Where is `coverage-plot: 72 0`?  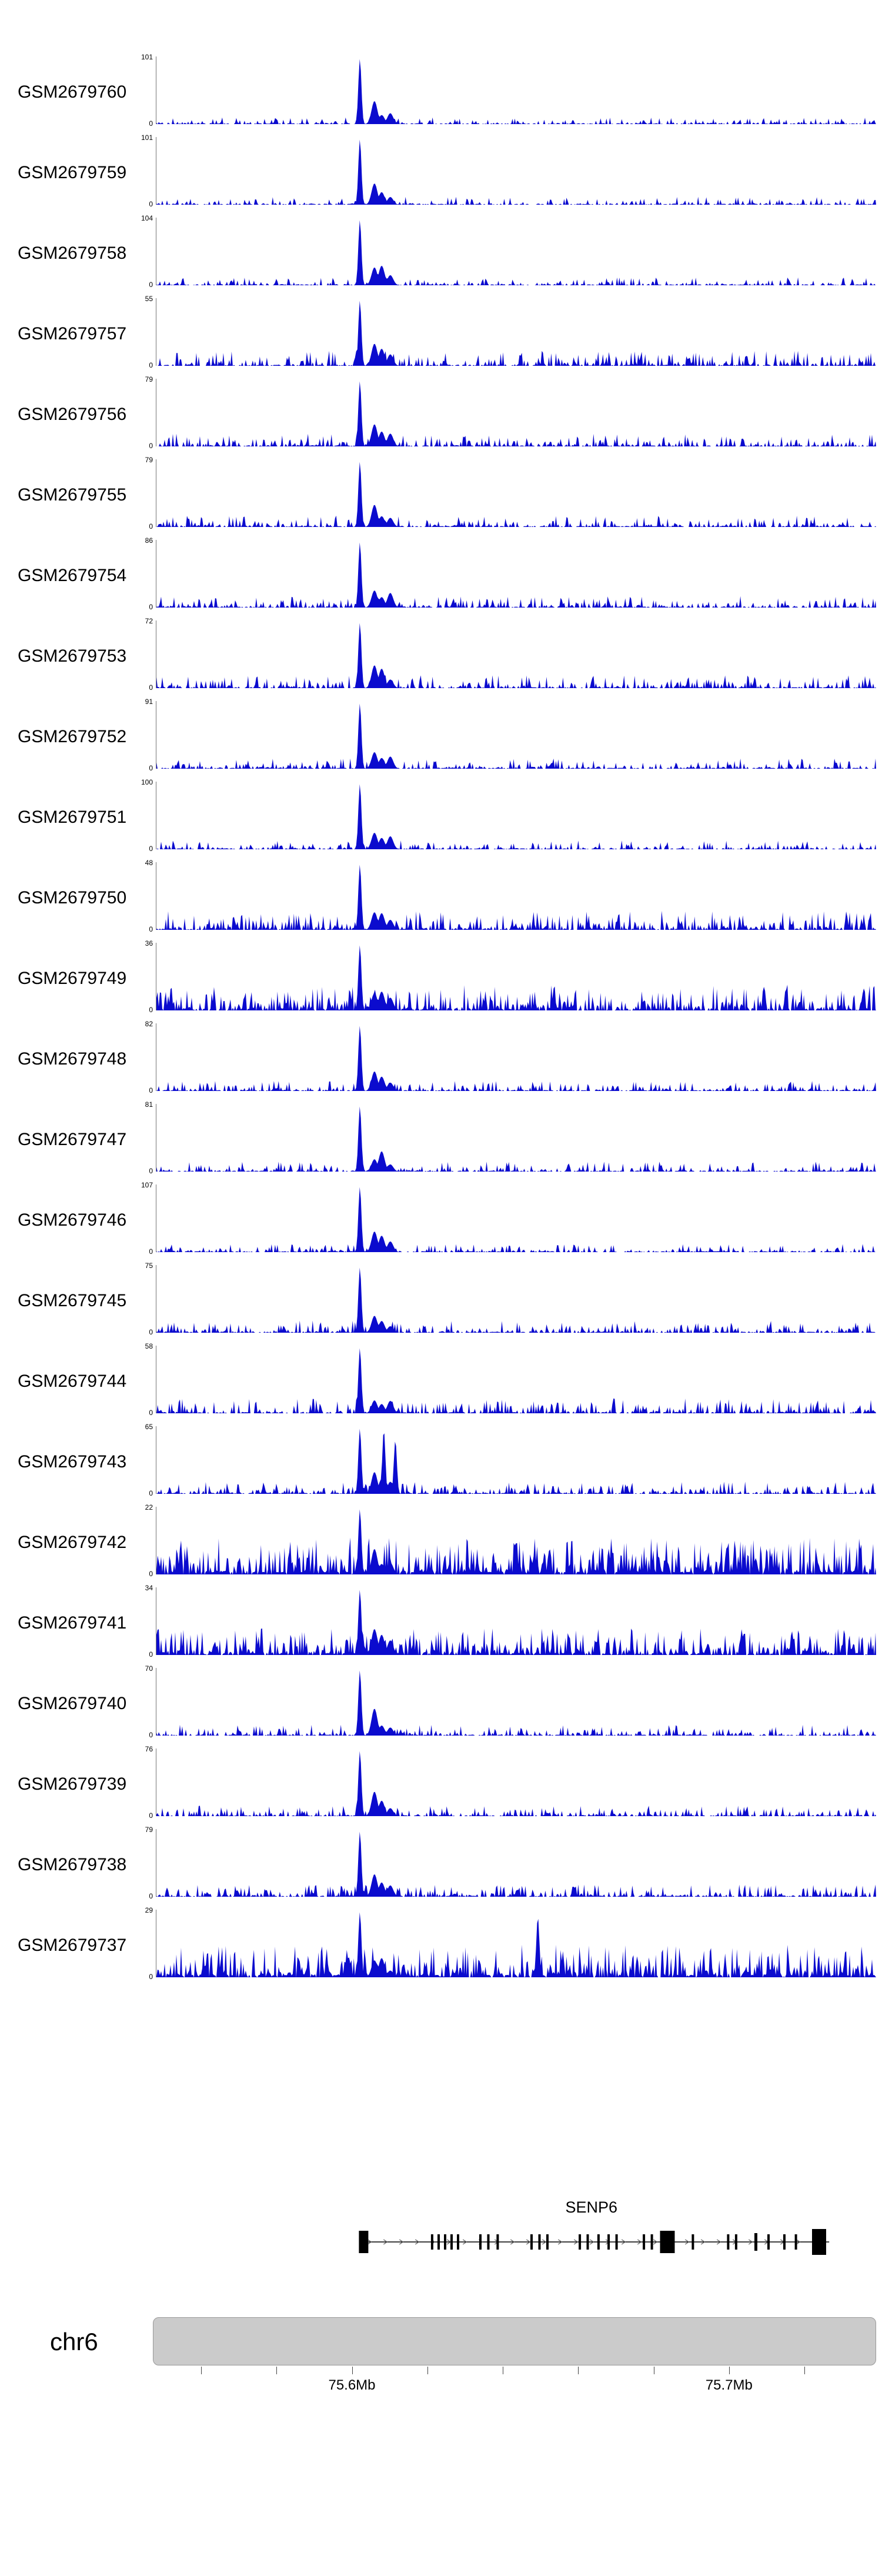 coverage-plot: 72 0 is located at coordinates (510, 654).